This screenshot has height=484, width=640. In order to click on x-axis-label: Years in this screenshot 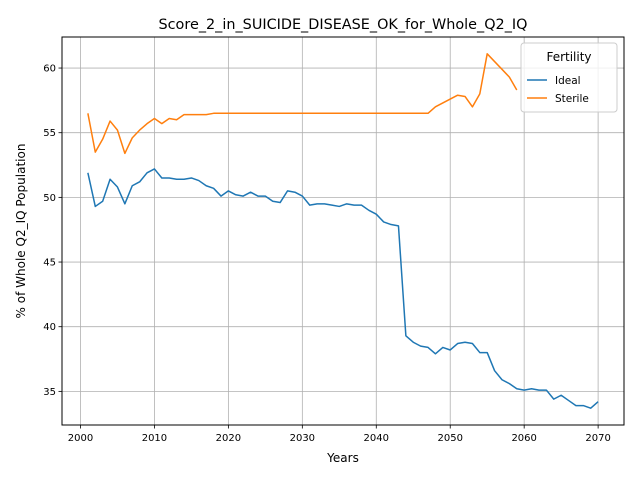, I will do `click(342, 458)`.